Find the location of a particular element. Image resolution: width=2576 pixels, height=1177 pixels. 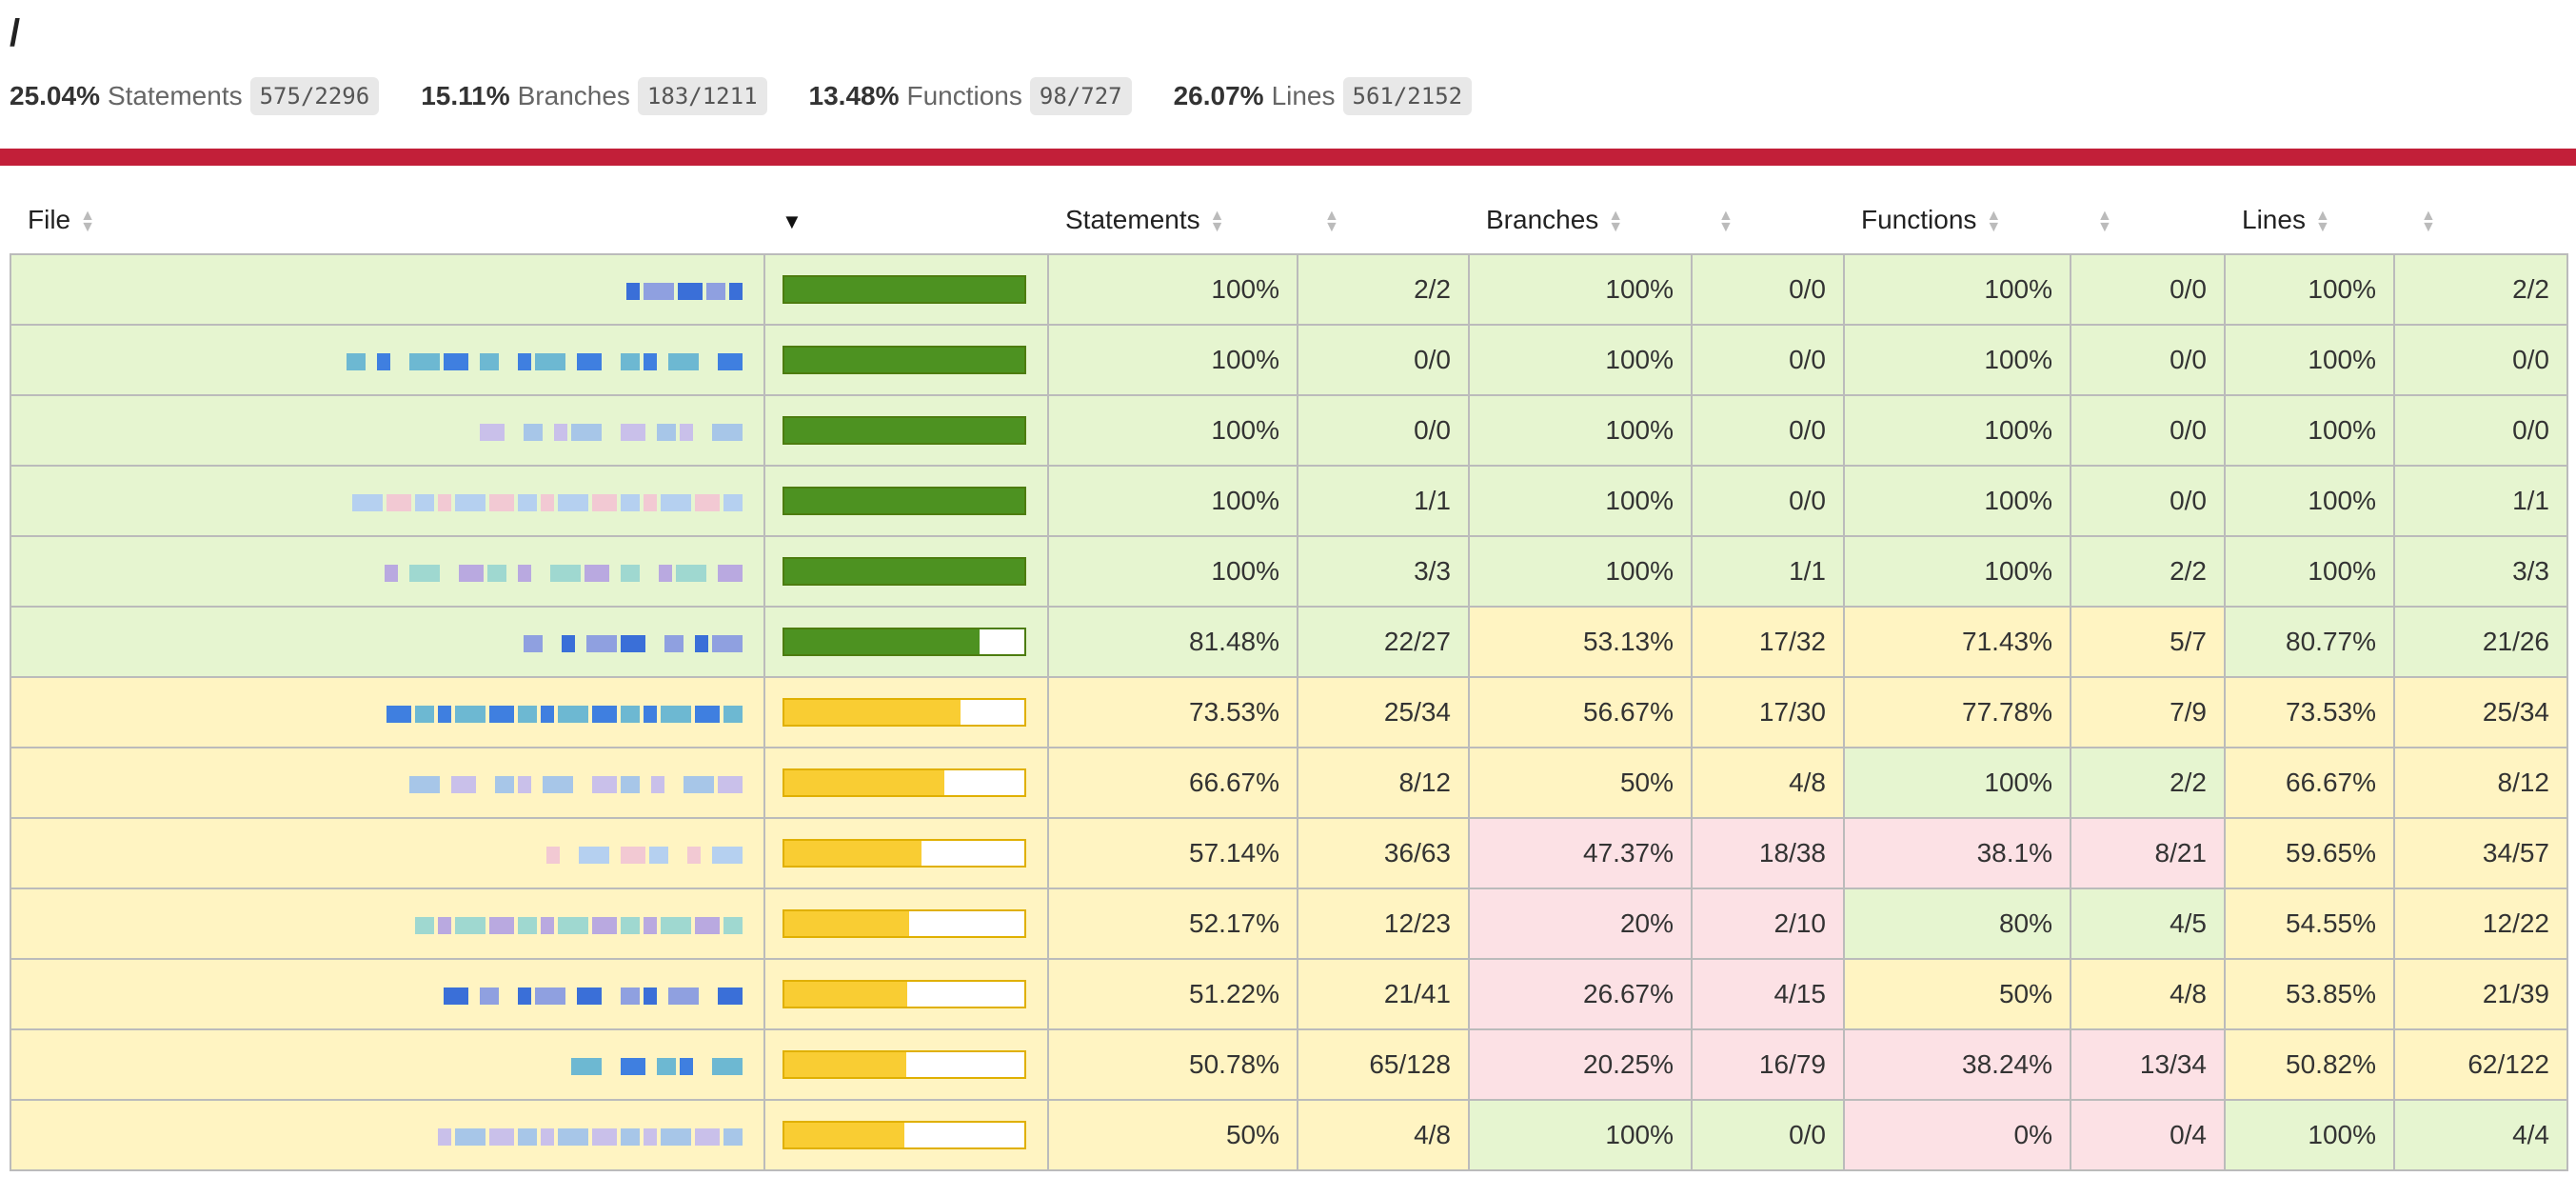

summary-statements-label: Statements is located at coordinates (175, 95).